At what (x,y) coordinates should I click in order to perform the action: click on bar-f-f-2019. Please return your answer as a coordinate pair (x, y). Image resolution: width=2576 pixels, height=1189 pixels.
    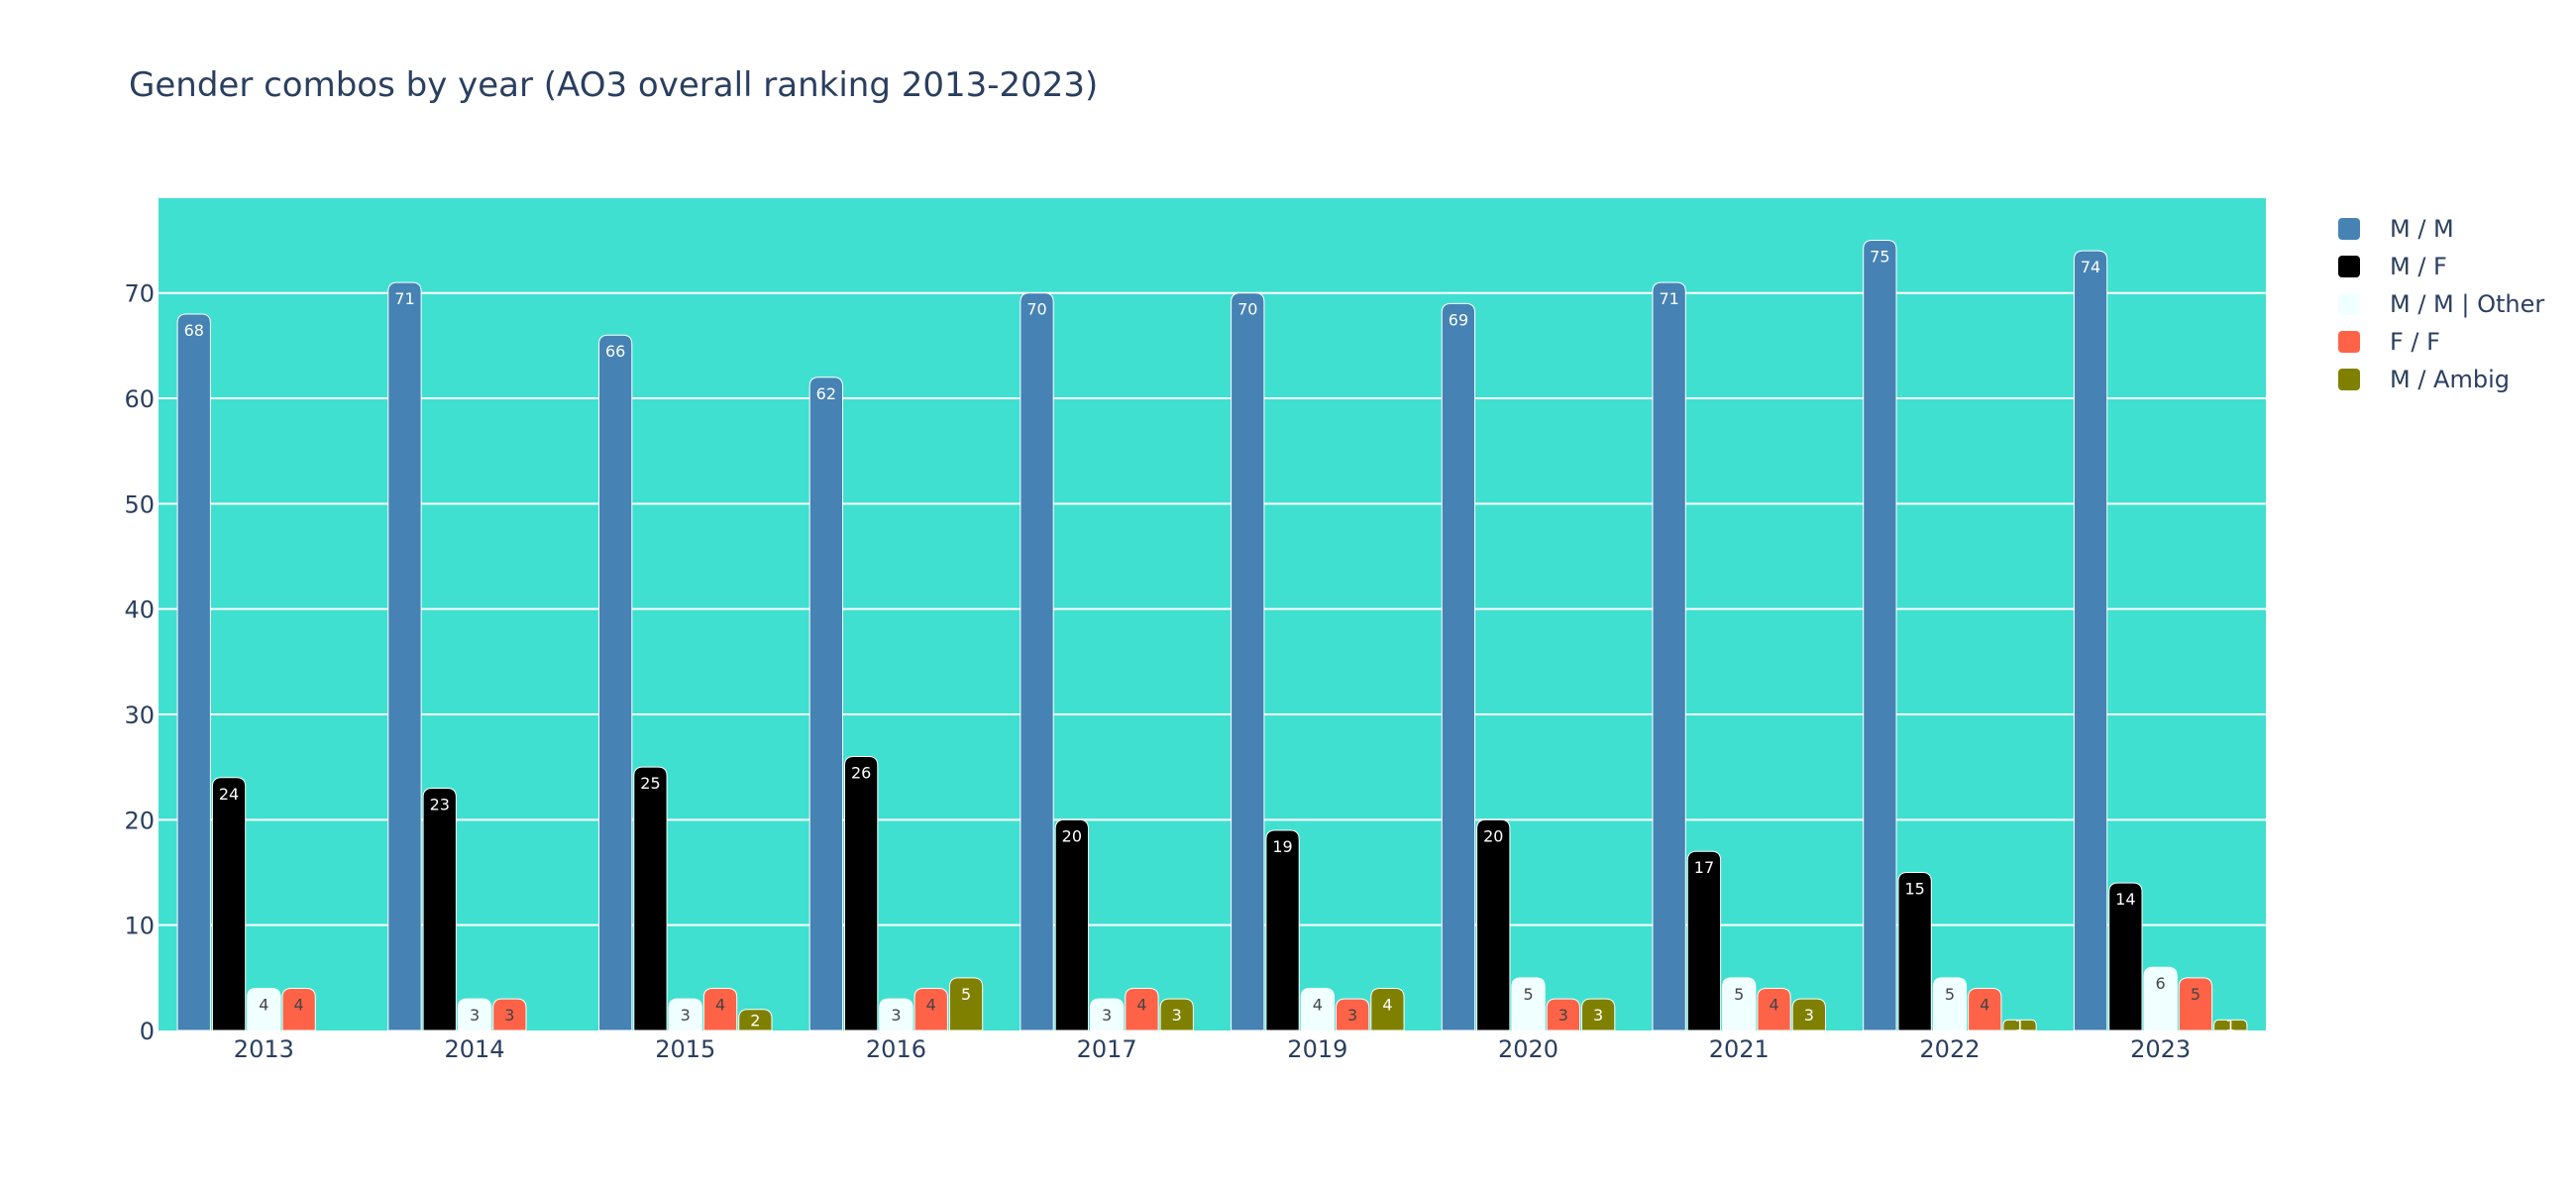
    Looking at the image, I should click on (1353, 1015).